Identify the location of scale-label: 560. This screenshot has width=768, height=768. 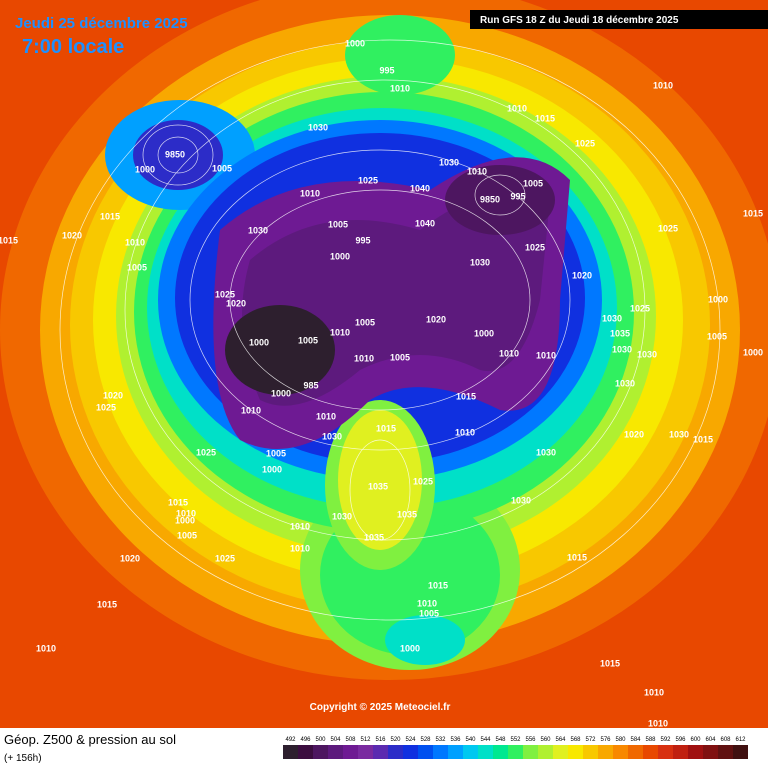
(545, 740).